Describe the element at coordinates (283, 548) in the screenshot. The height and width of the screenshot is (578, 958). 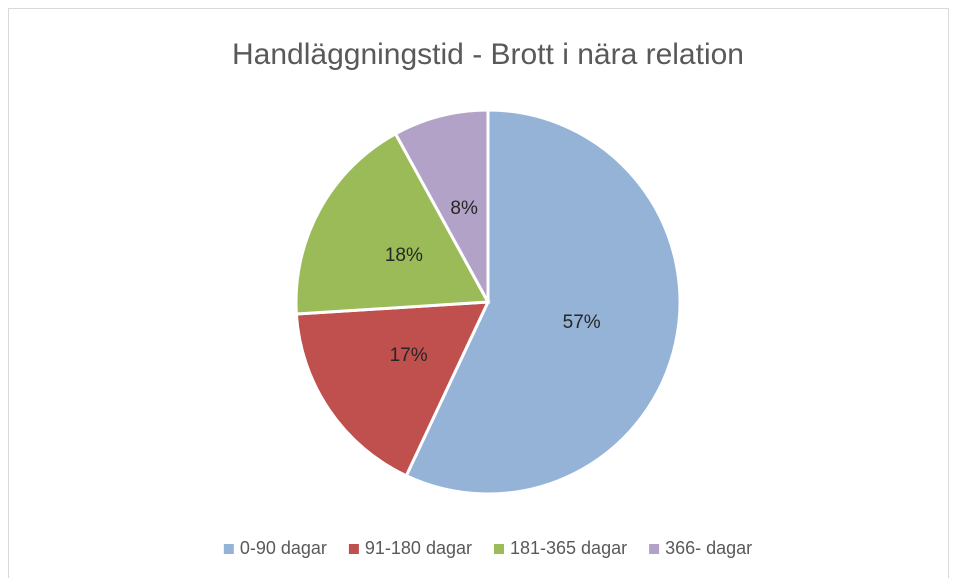
I see `legend-label: 0-90 dagar` at that location.